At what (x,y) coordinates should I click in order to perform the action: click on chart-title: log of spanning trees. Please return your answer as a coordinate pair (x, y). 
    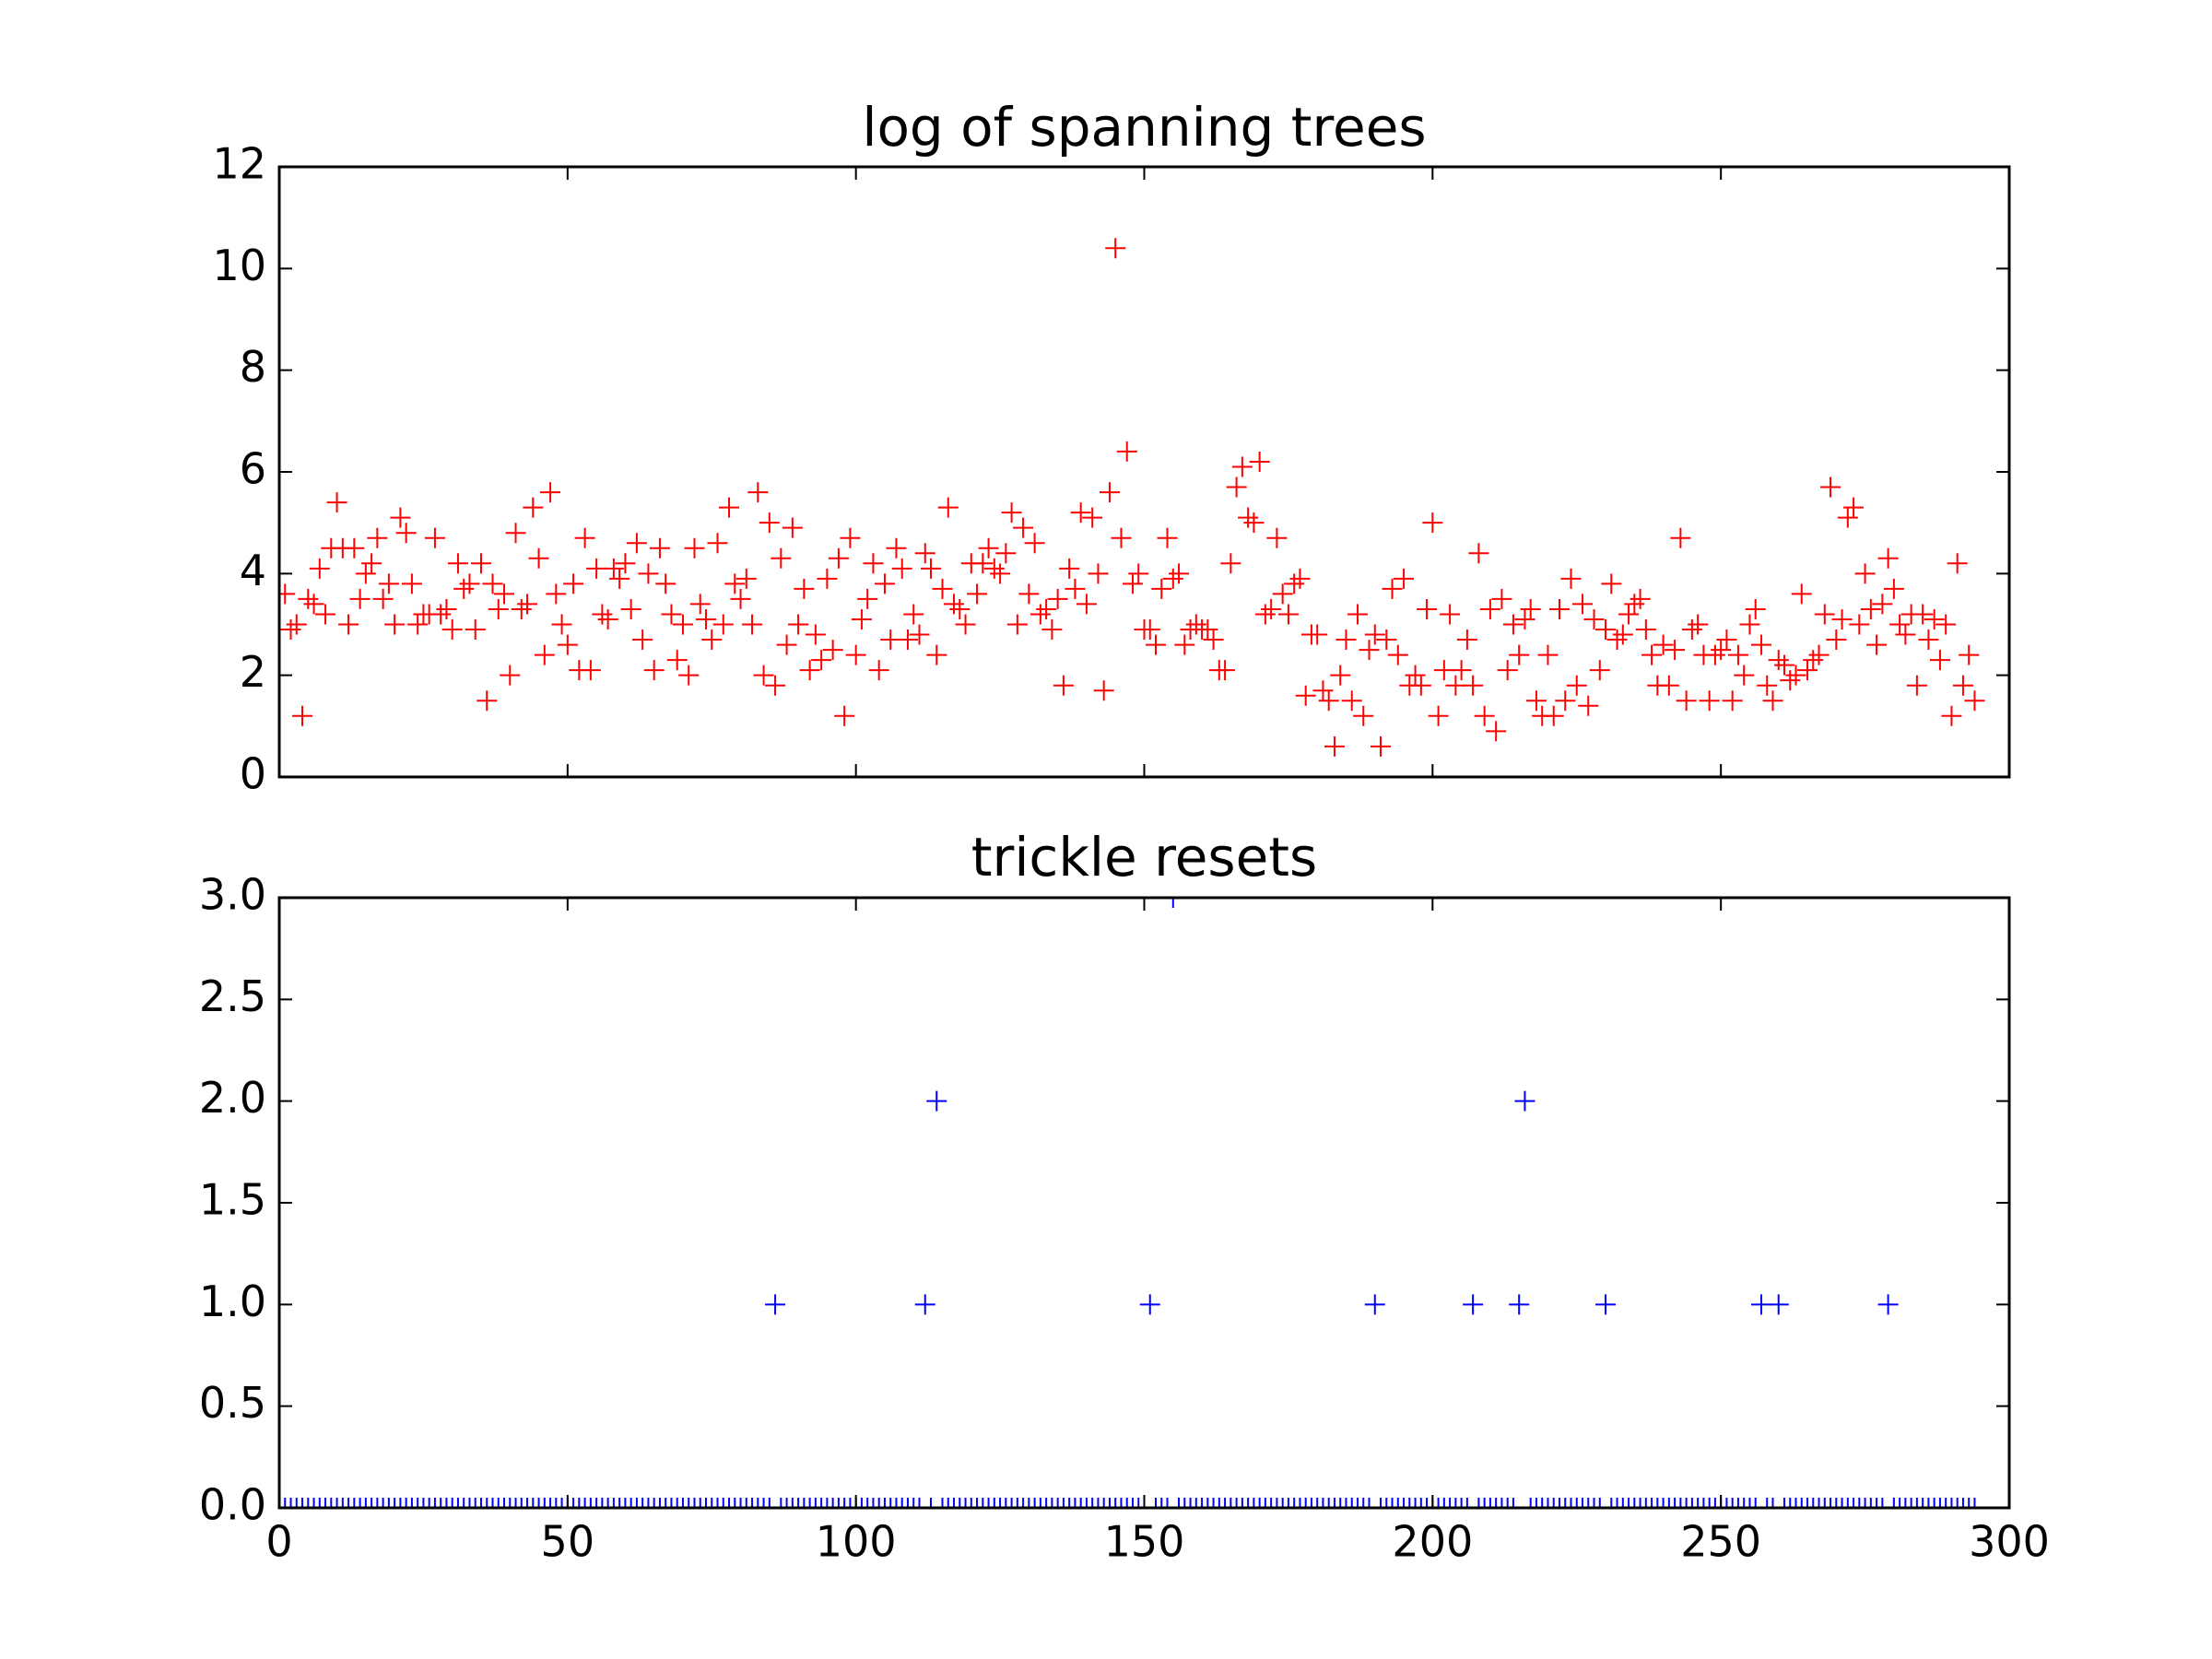
    Looking at the image, I should click on (1144, 127).